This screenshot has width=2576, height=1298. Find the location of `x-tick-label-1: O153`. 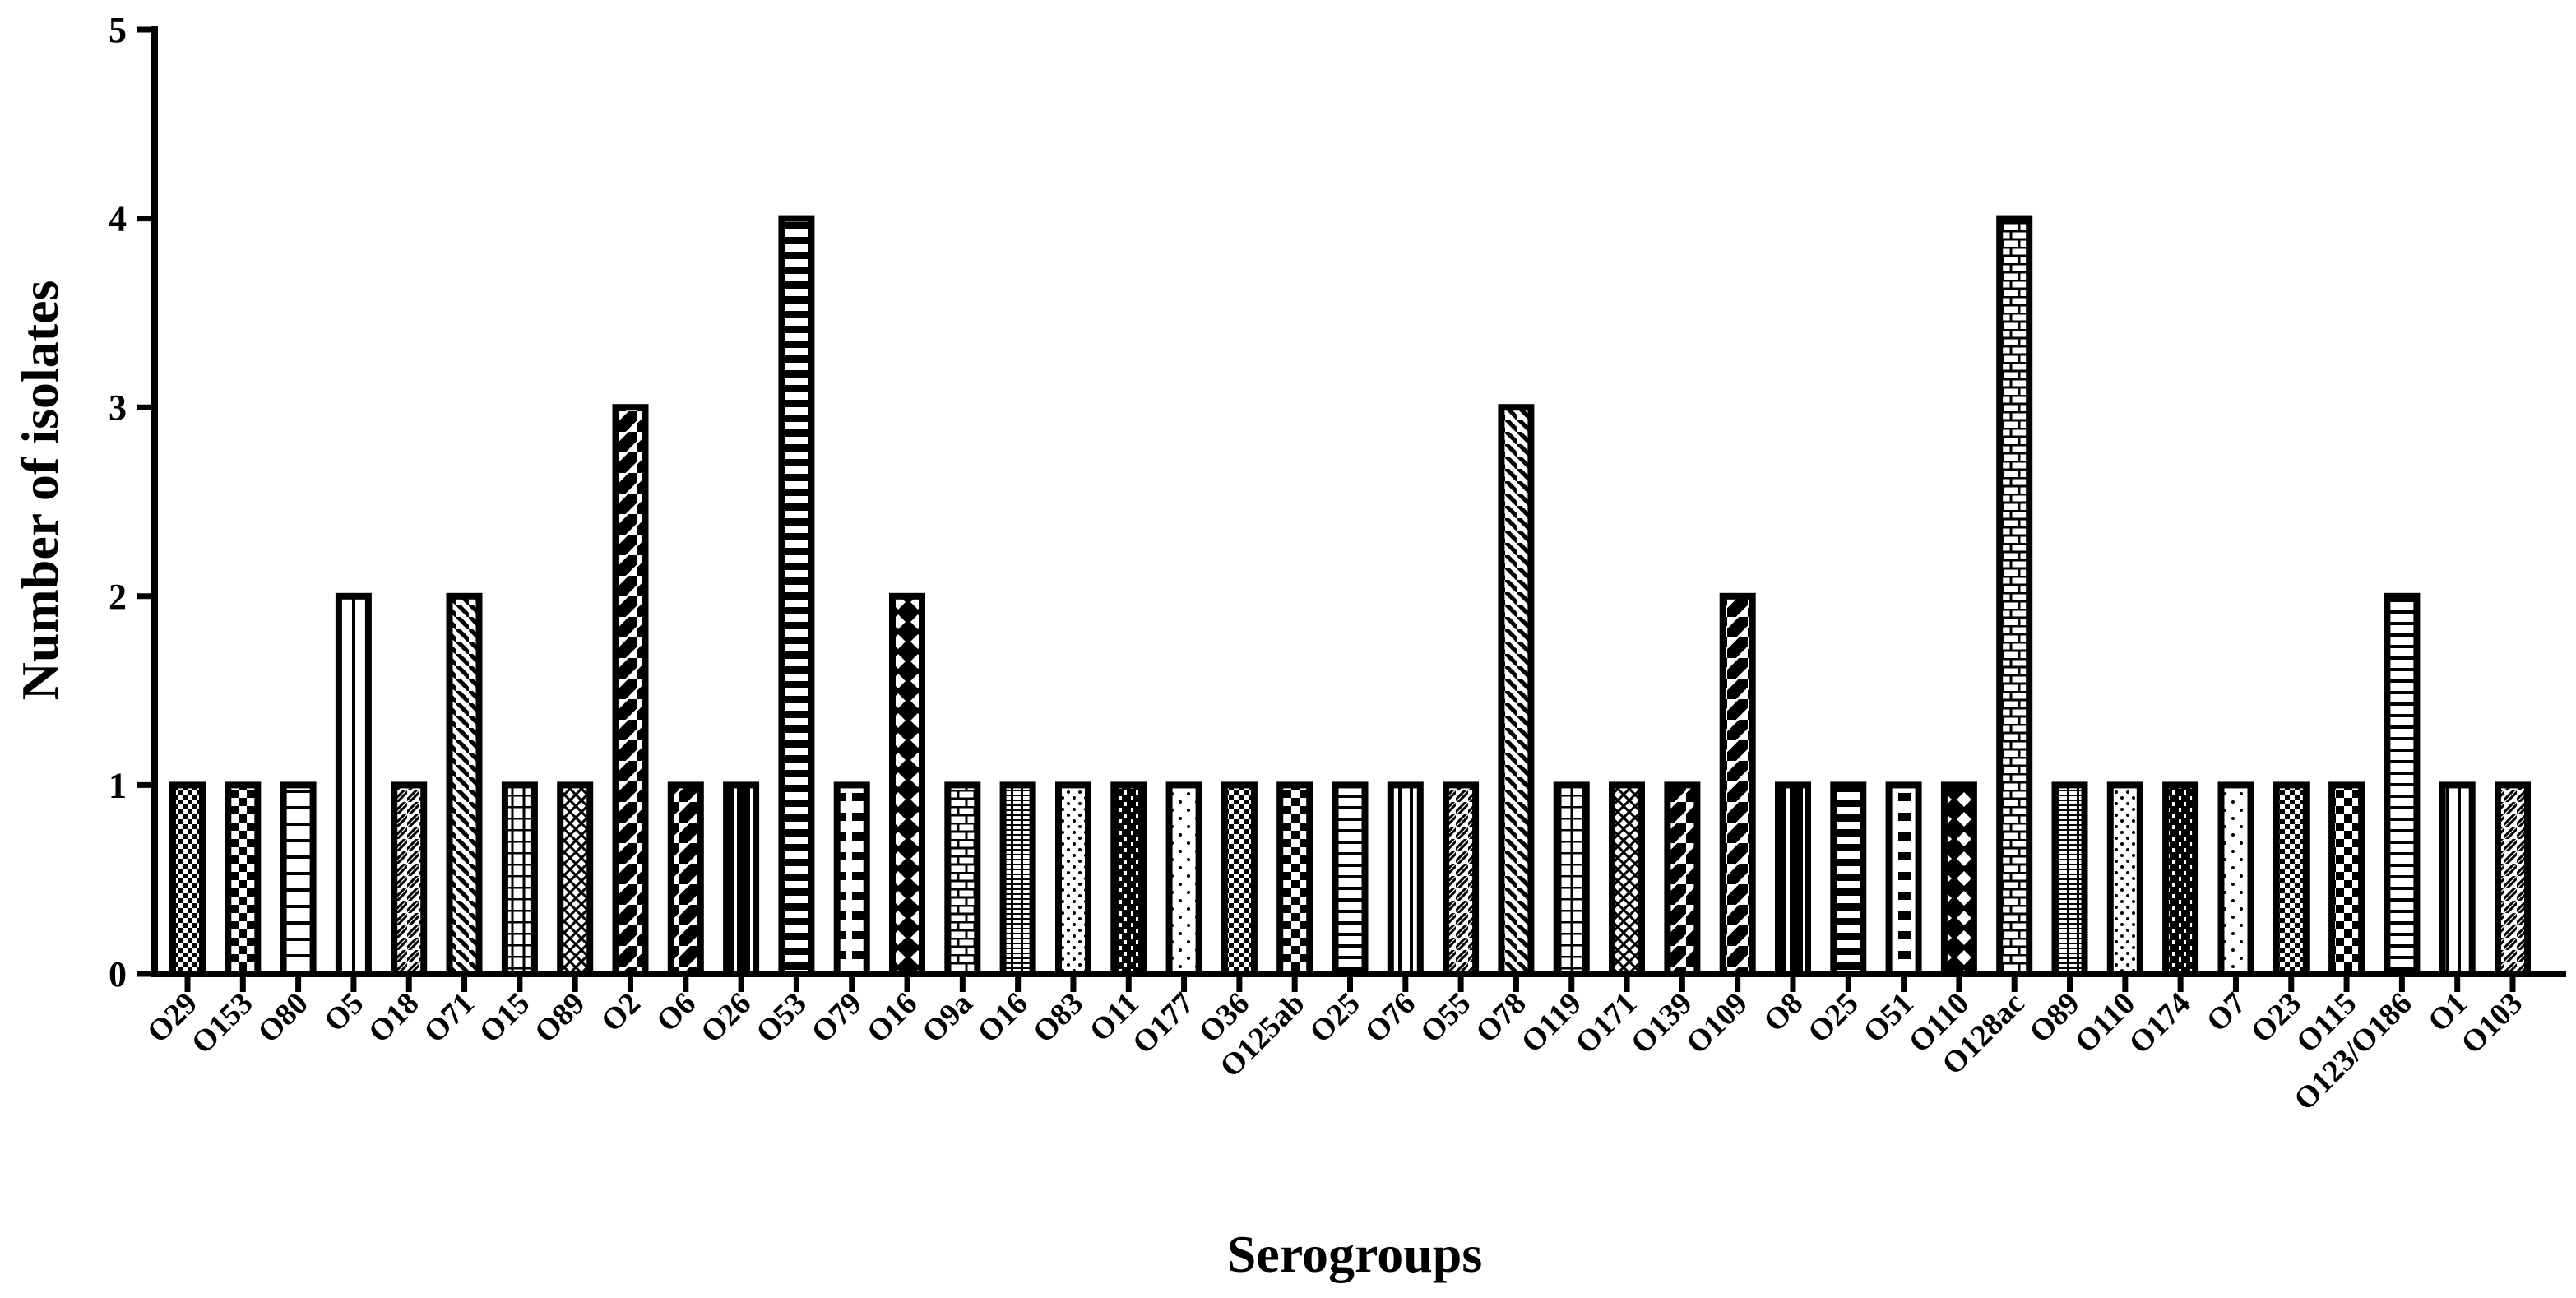

x-tick-label-1: O153 is located at coordinates (223, 1023).